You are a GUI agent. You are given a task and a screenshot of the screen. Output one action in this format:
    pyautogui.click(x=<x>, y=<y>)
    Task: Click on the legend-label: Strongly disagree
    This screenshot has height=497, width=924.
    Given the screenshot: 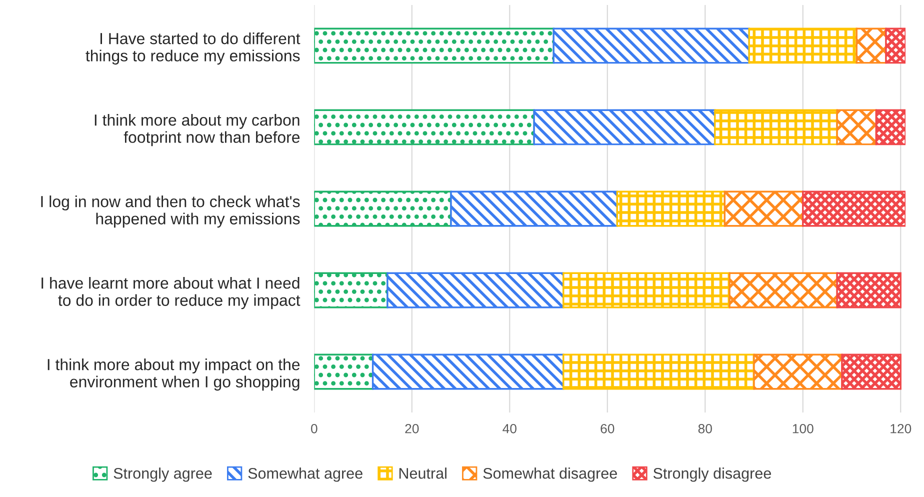 What is the action you would take?
    pyautogui.click(x=712, y=475)
    